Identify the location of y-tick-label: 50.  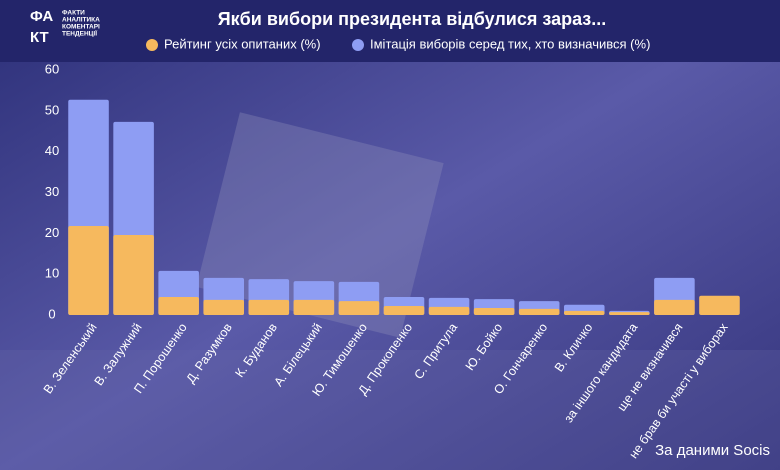
(52, 109).